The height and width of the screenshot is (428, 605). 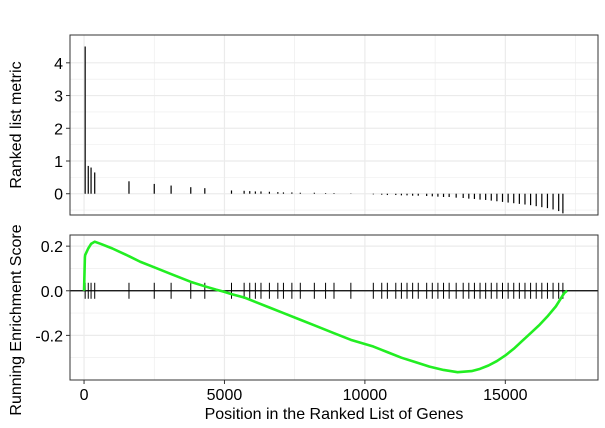 What do you see at coordinates (52, 247) in the screenshot?
I see `enrichment-y-tick-label: 0.2` at bounding box center [52, 247].